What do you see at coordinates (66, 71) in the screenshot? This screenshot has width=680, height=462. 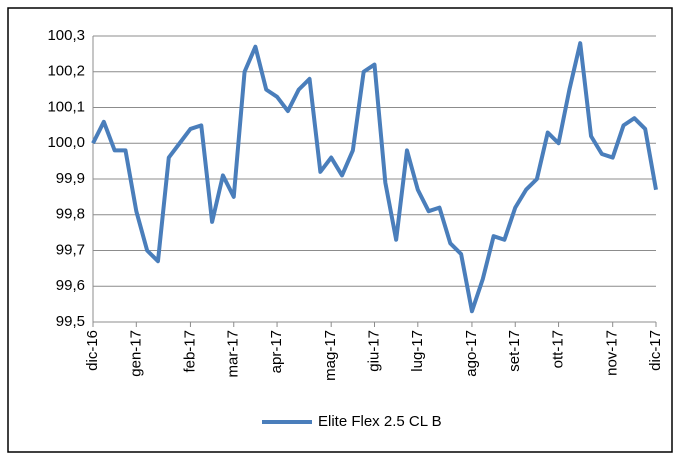 I see `y-tick-label: 100,2` at bounding box center [66, 71].